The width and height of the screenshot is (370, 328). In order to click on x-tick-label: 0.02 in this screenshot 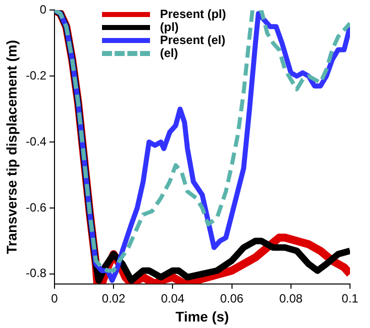, I will do `click(114, 298)`.